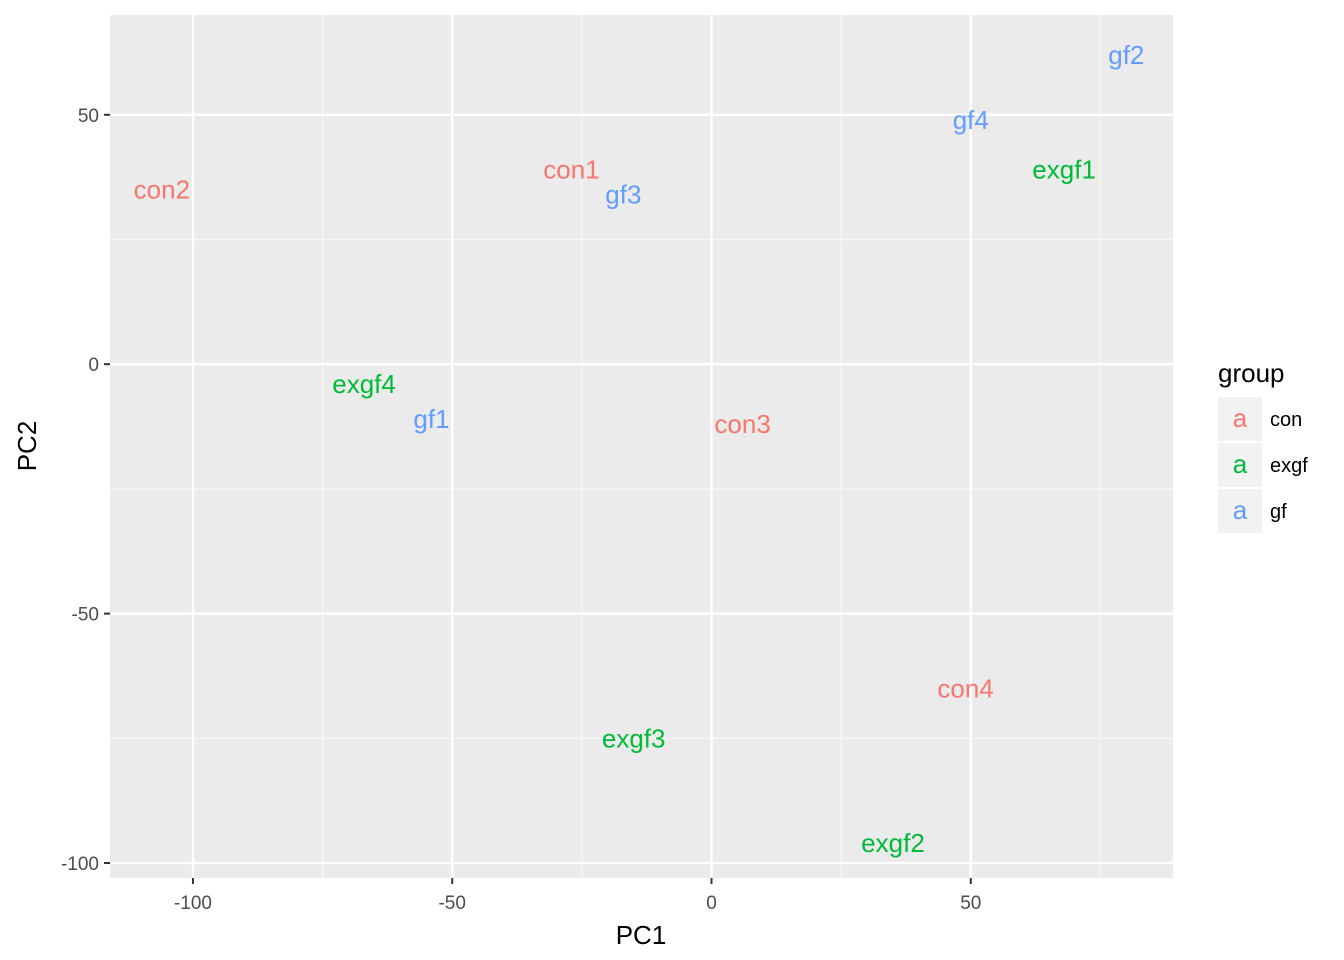 This screenshot has width=1344, height=960. Describe the element at coordinates (623, 195) in the screenshot. I see `point-label-gf3: gf3` at that location.